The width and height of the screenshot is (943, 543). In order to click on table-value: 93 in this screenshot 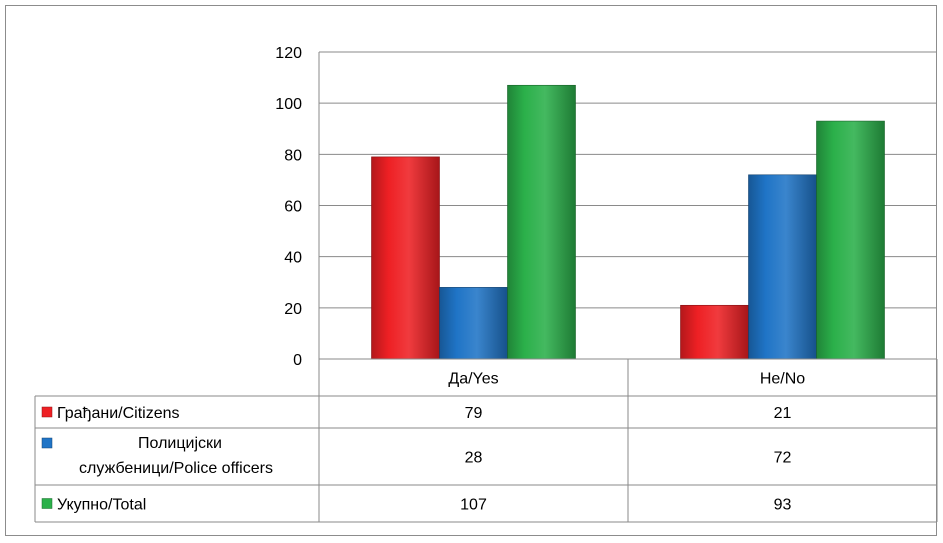, I will do `click(783, 505)`.